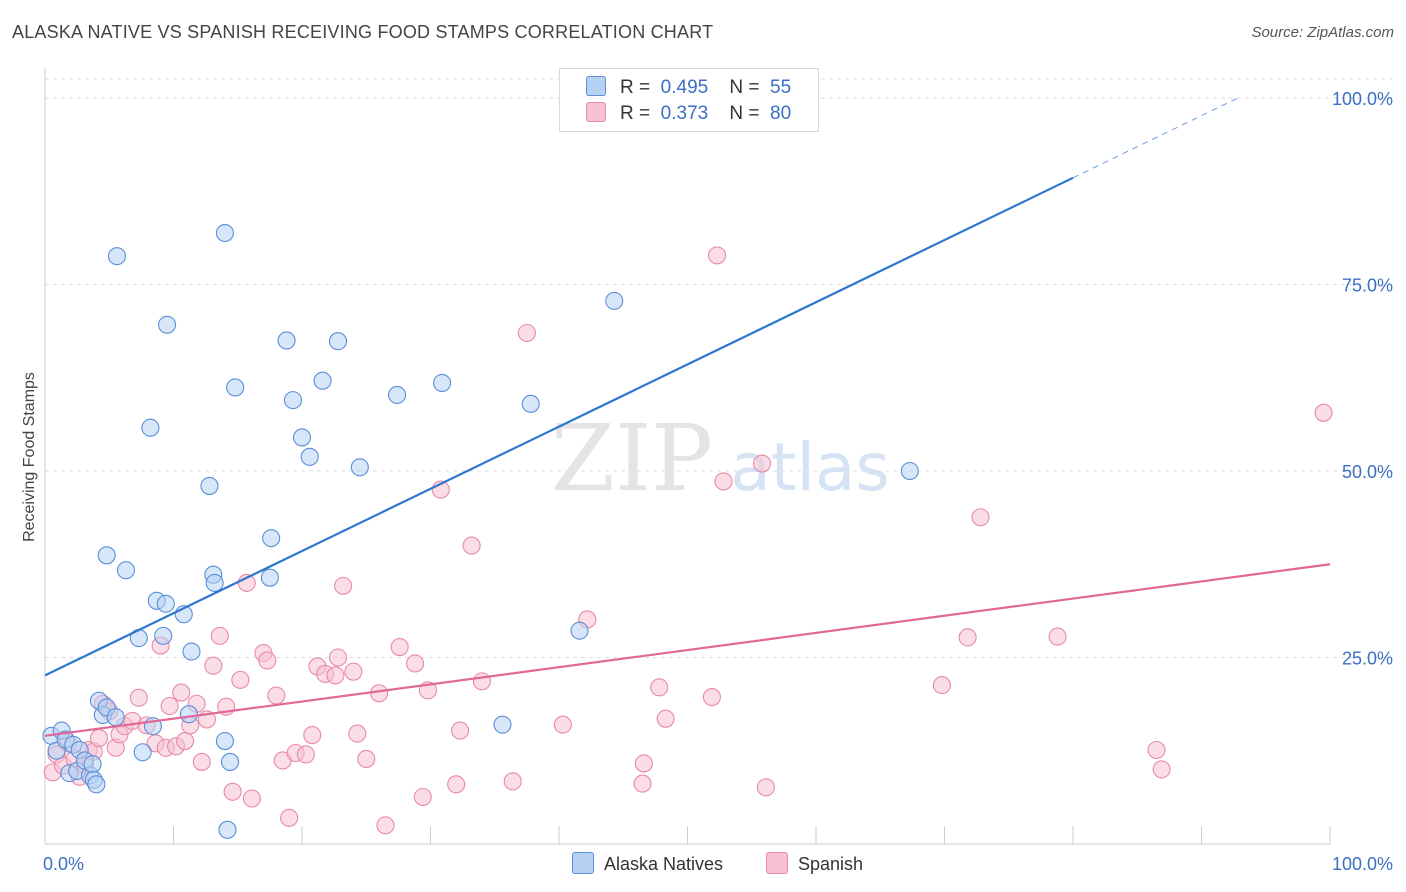  Describe the element at coordinates (777, 863) in the screenshot. I see `series-legend-swatch-pink` at that location.